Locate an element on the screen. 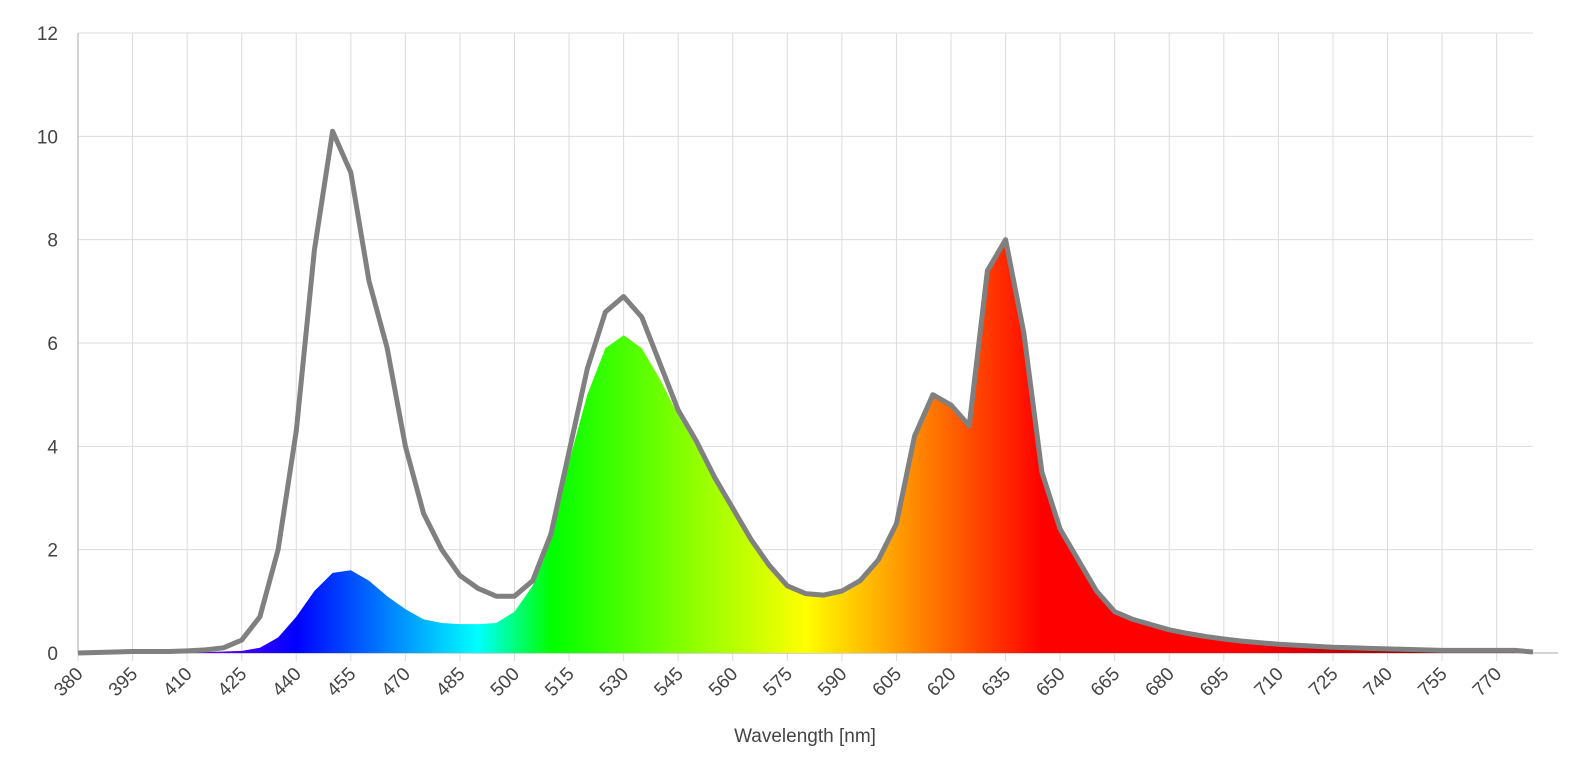  x-tick-label: 500 is located at coordinates (505, 682).